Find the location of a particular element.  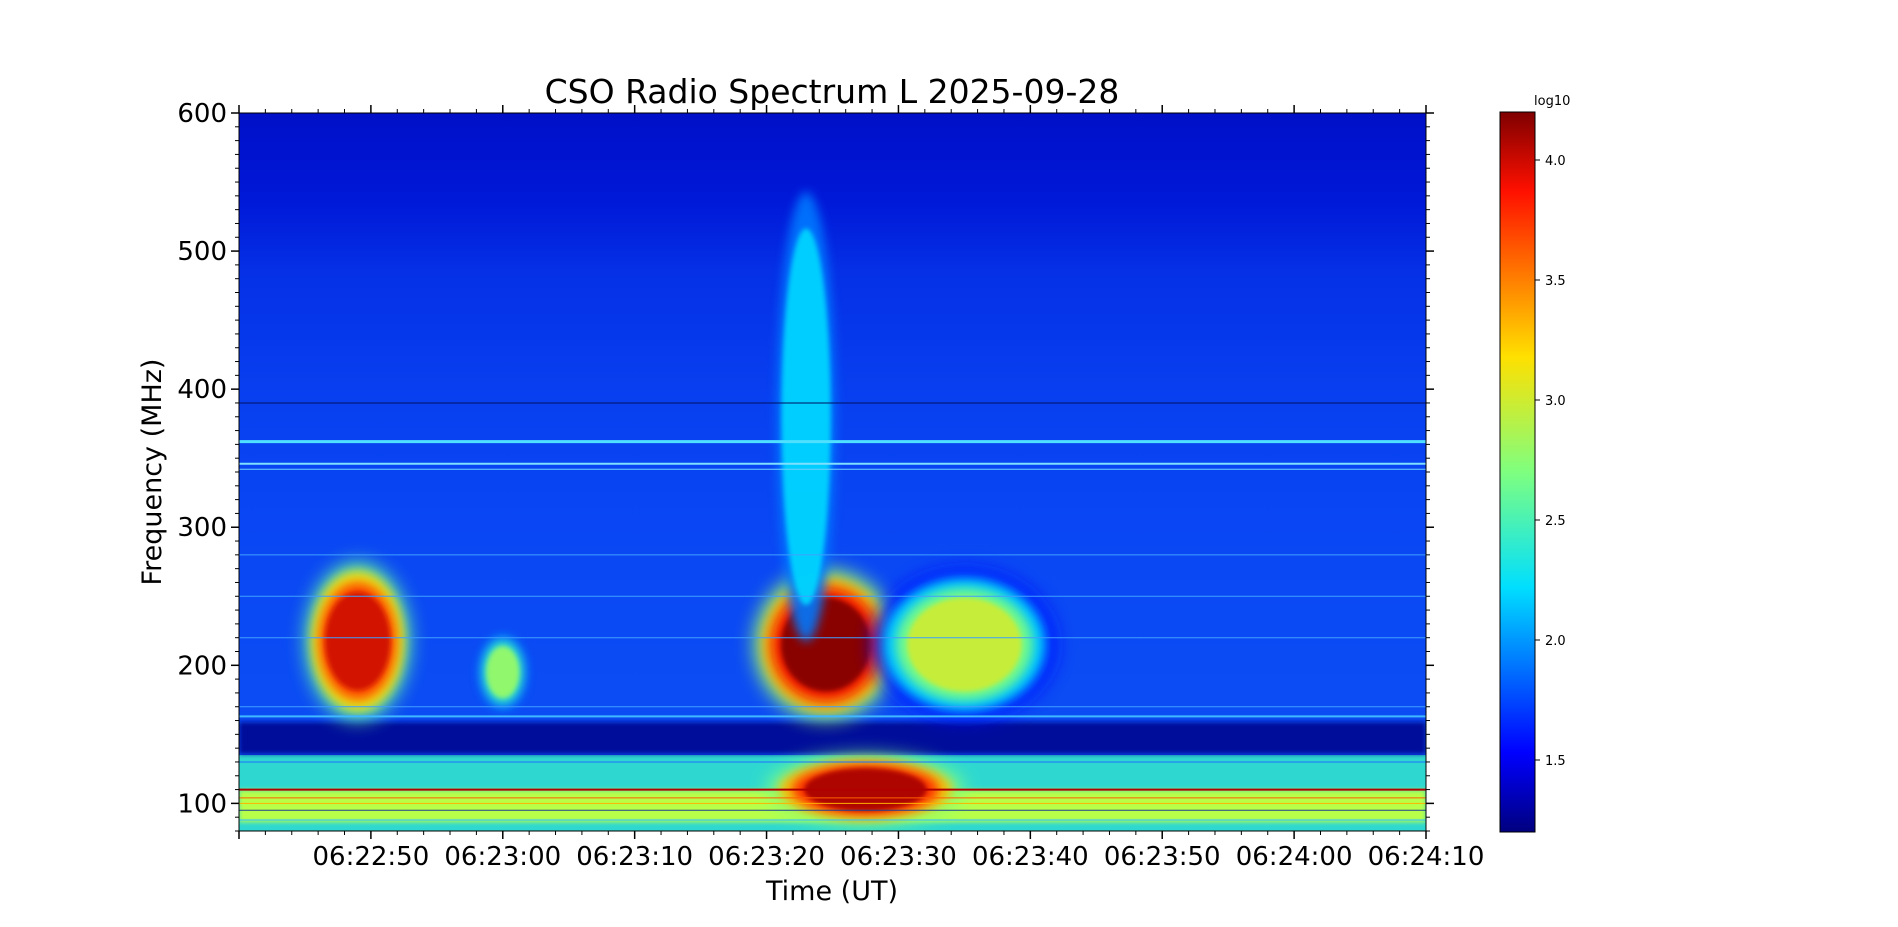

x-tick-label: 06:23:30 is located at coordinates (898, 857).